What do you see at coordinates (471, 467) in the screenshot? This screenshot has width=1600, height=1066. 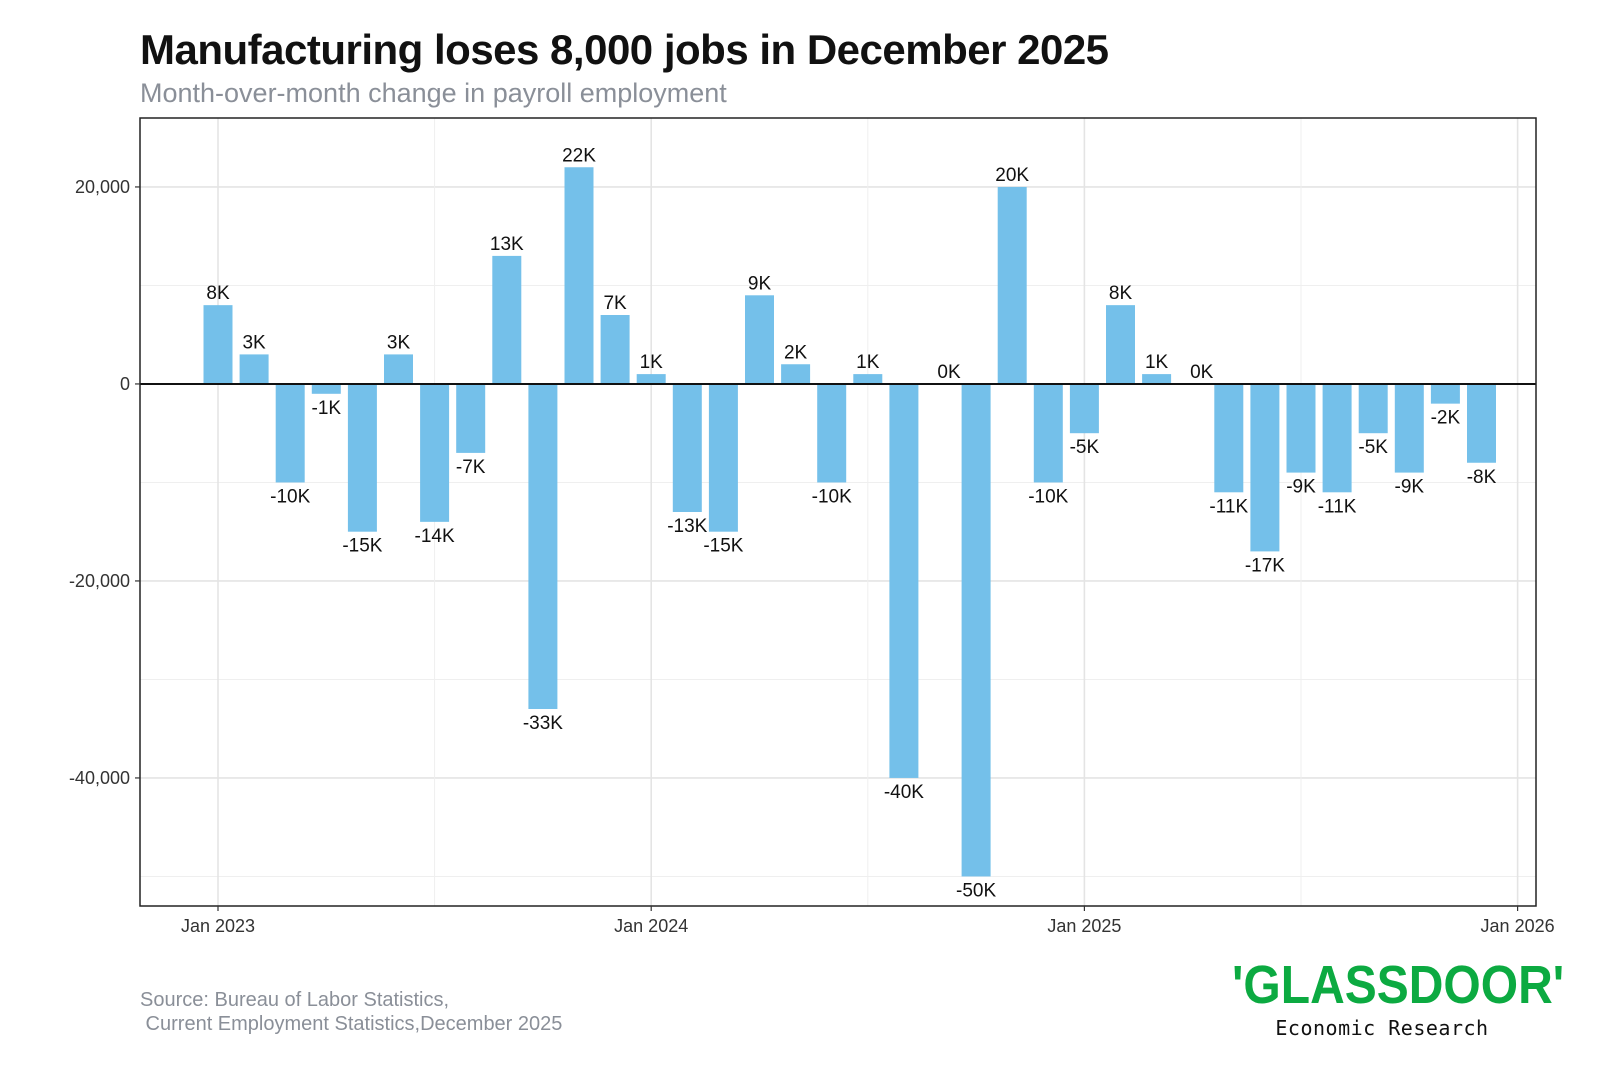 I see `data-label: -7K` at bounding box center [471, 467].